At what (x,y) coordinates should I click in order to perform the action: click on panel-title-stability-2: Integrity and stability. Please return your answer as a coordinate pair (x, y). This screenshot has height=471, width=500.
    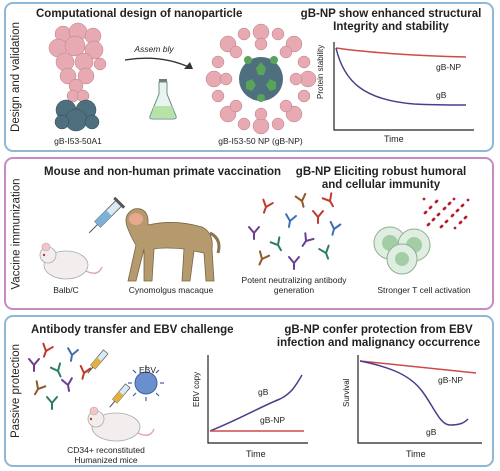
    Looking at the image, I should click on (391, 27).